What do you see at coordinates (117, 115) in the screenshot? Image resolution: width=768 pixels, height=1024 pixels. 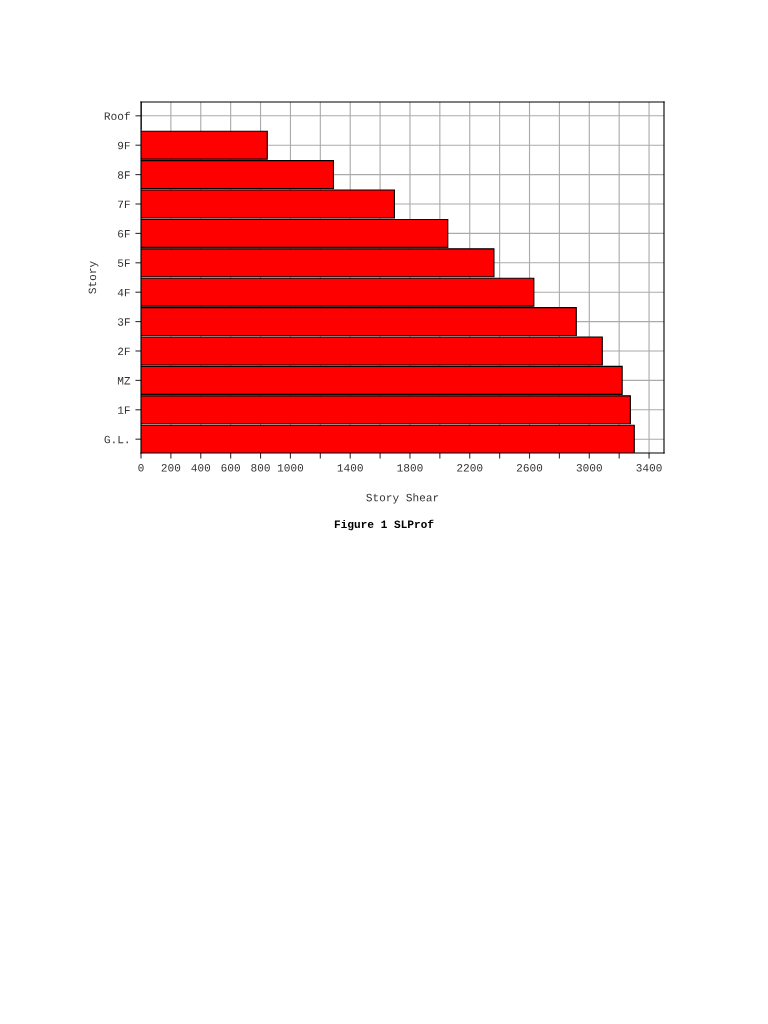 I see `y-tick-label: Roof` at bounding box center [117, 115].